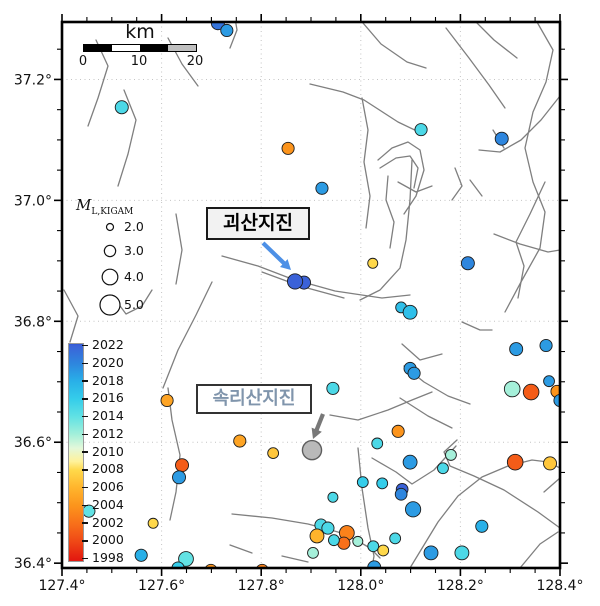  I want to click on colorbar-year-text: 2020, so click(108, 362).